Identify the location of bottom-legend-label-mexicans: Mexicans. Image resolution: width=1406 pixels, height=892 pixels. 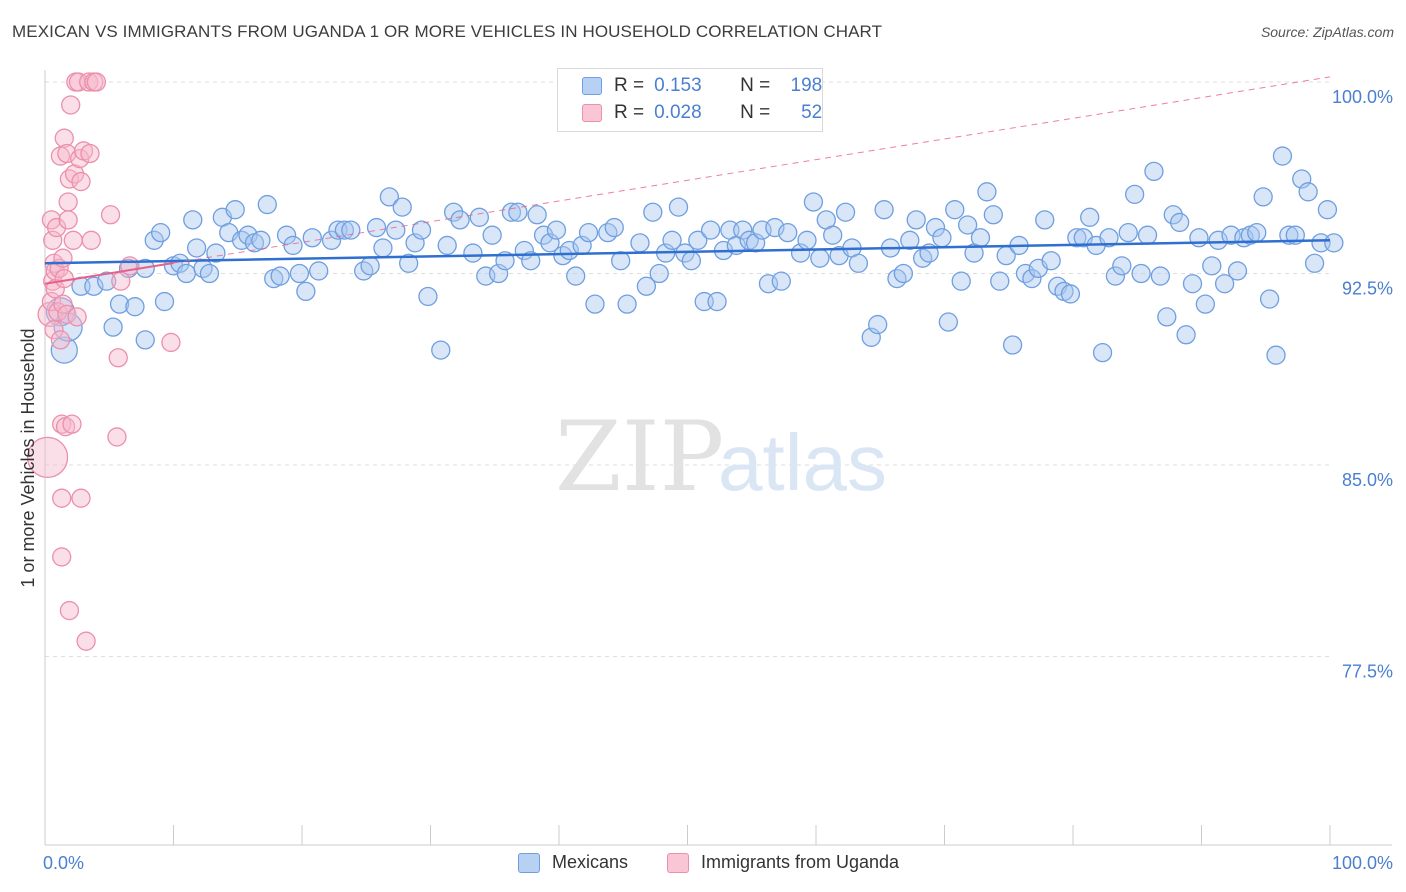
(590, 862).